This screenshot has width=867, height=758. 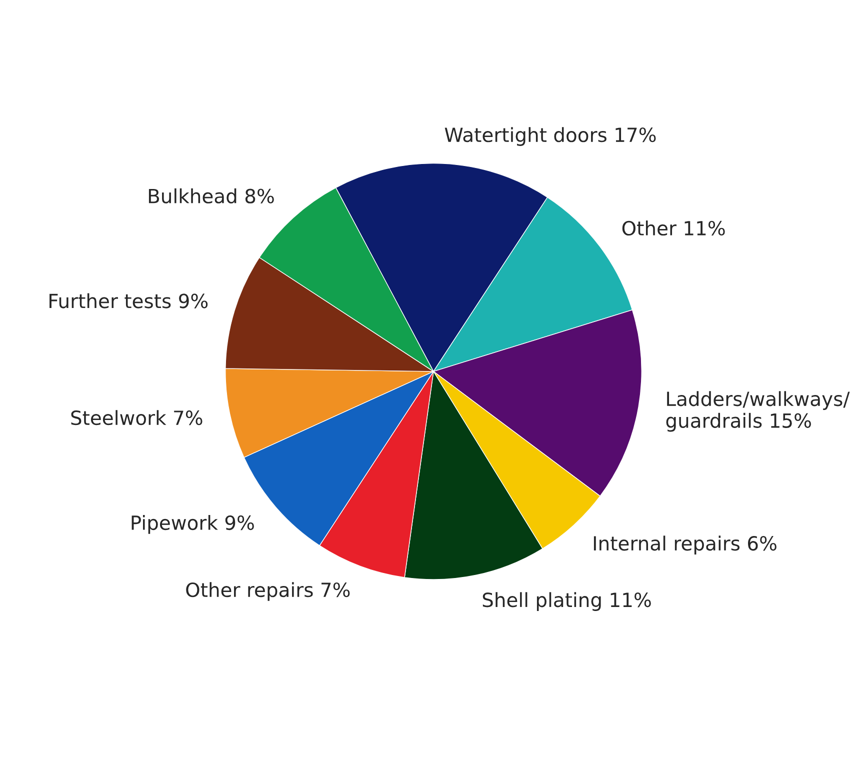 I want to click on slice-label: Shell plating 11%, so click(x=566, y=601).